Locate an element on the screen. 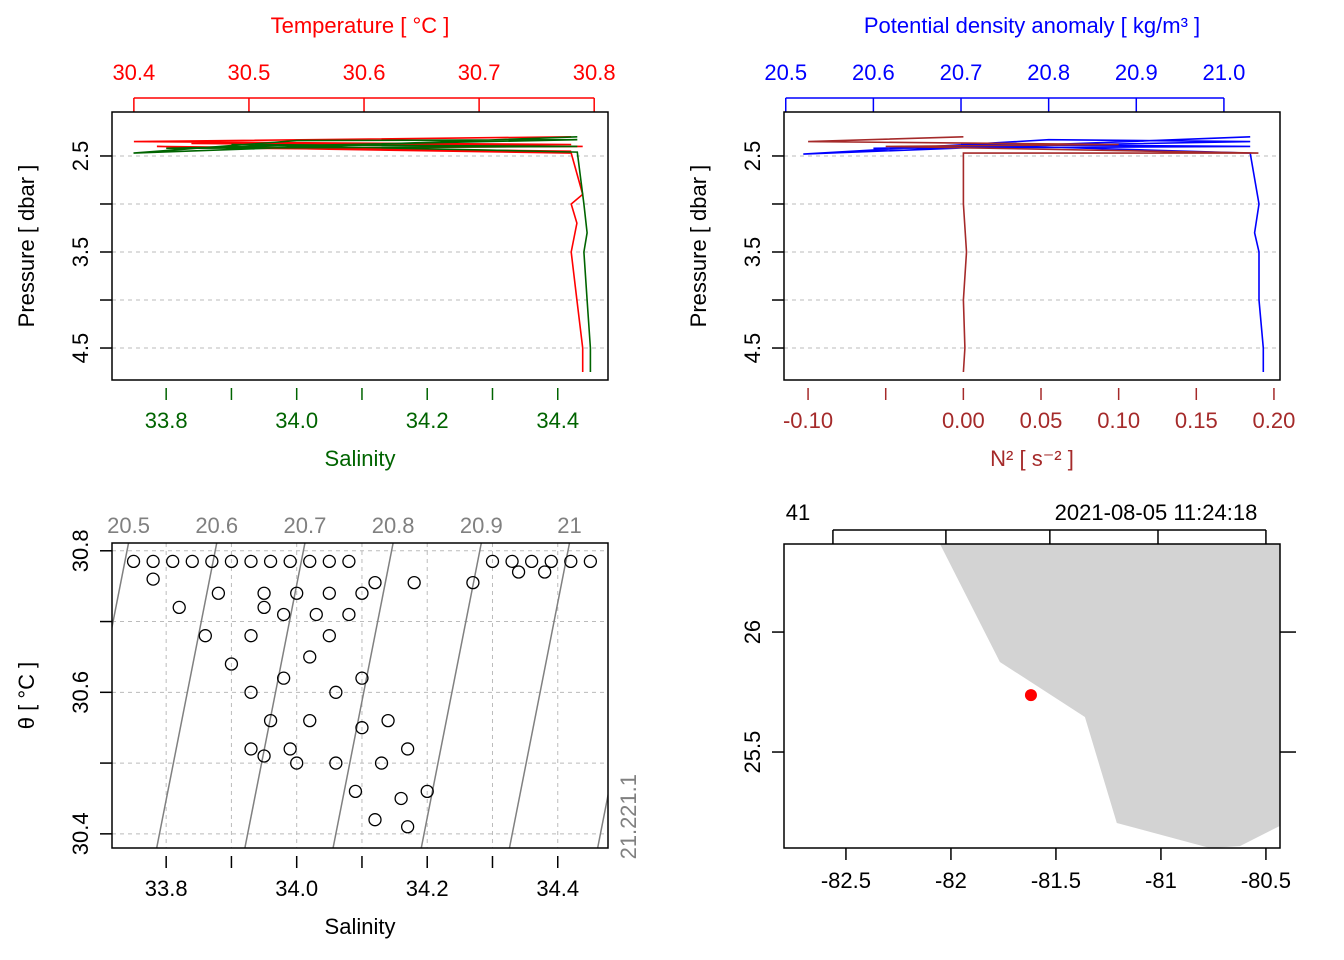 The height and width of the screenshot is (960, 1344). y-tick-label: 25.5 is located at coordinates (752, 752).